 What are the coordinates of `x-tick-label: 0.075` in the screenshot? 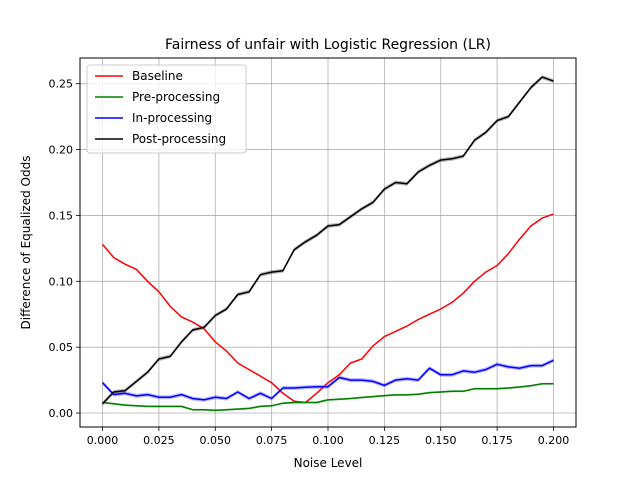 It's located at (272, 440).